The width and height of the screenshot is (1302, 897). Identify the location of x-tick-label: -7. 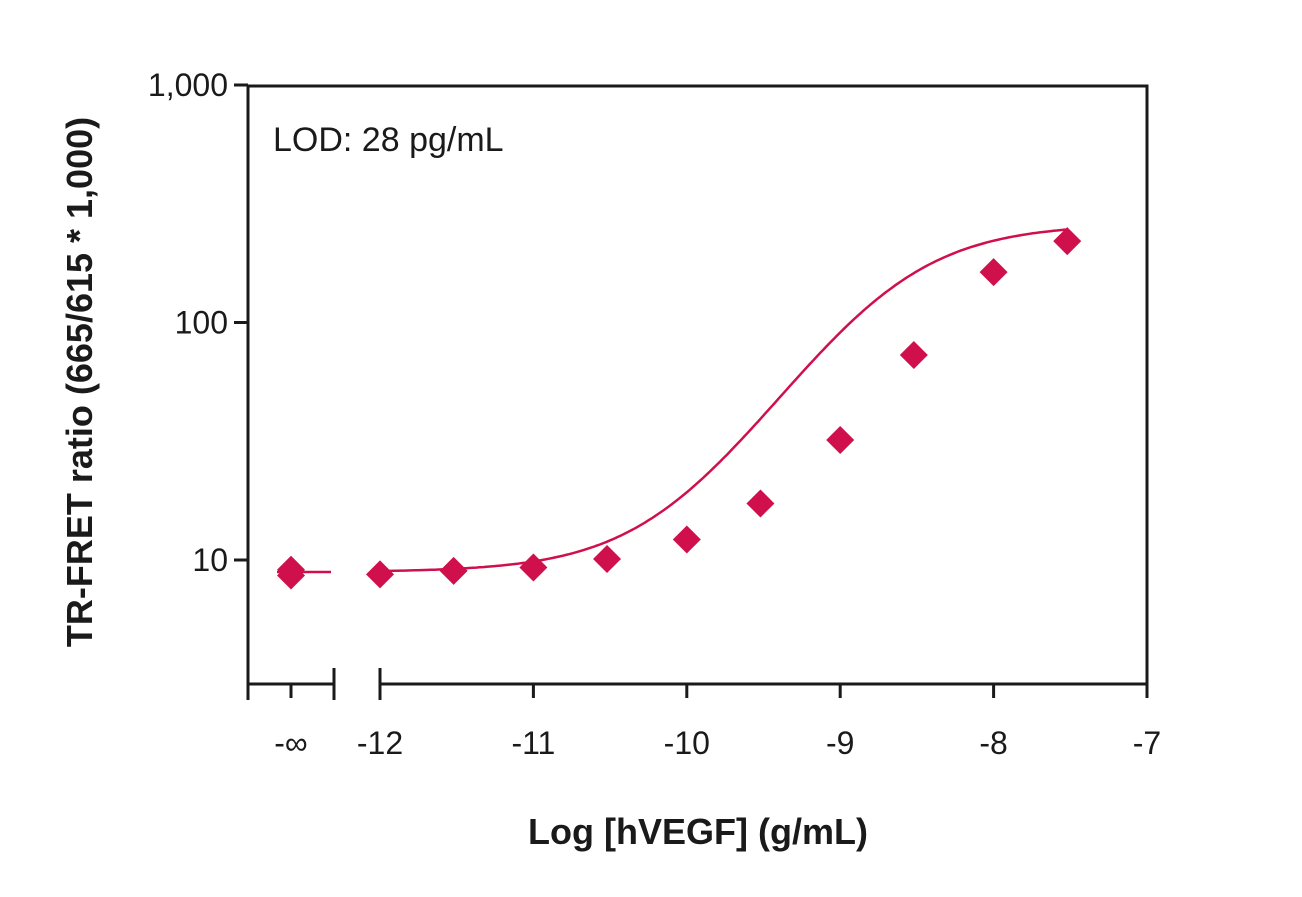
(1147, 743).